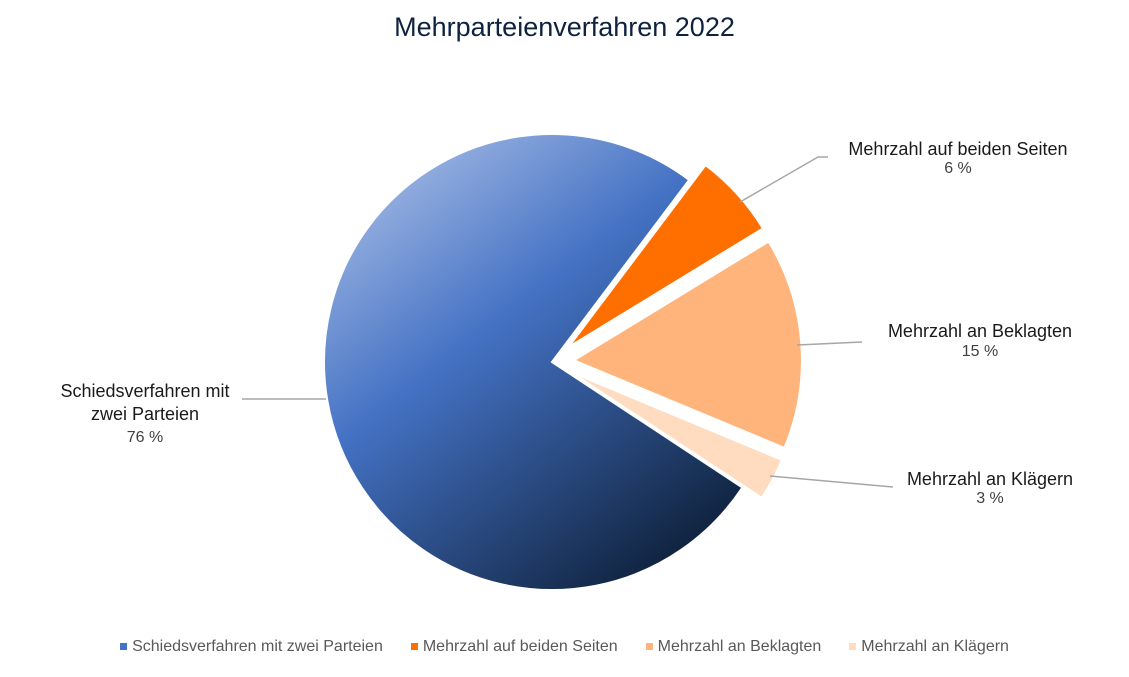  What do you see at coordinates (990, 498) in the screenshot?
I see `value-label: 3 %` at bounding box center [990, 498].